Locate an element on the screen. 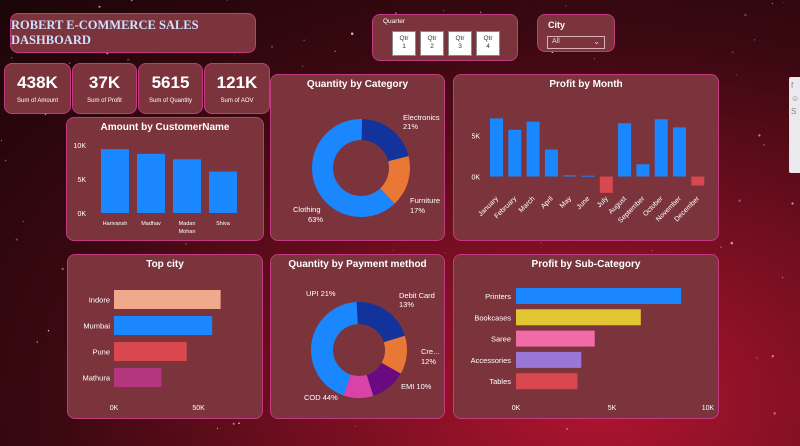 The height and width of the screenshot is (446, 800). y-tick-label: Tables is located at coordinates (500, 381).